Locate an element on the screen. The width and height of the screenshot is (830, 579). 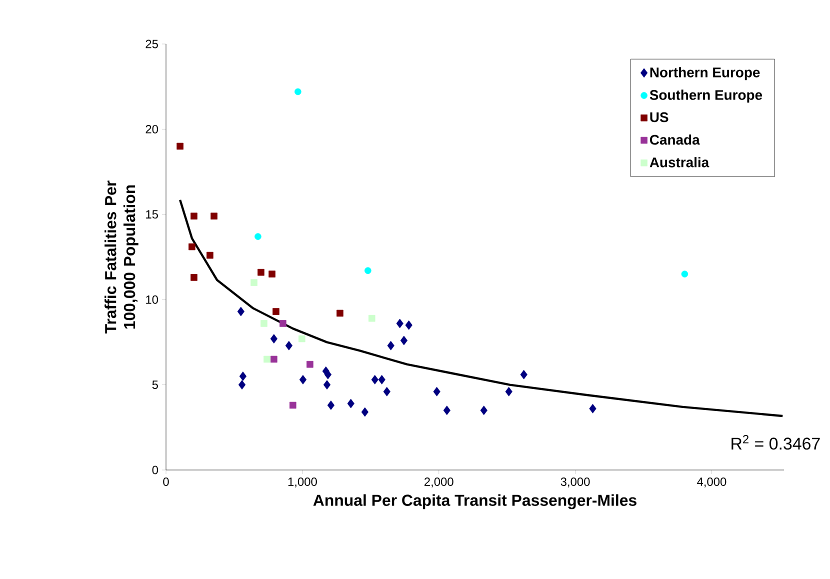
legend-label: Southern Europe is located at coordinates (706, 96).